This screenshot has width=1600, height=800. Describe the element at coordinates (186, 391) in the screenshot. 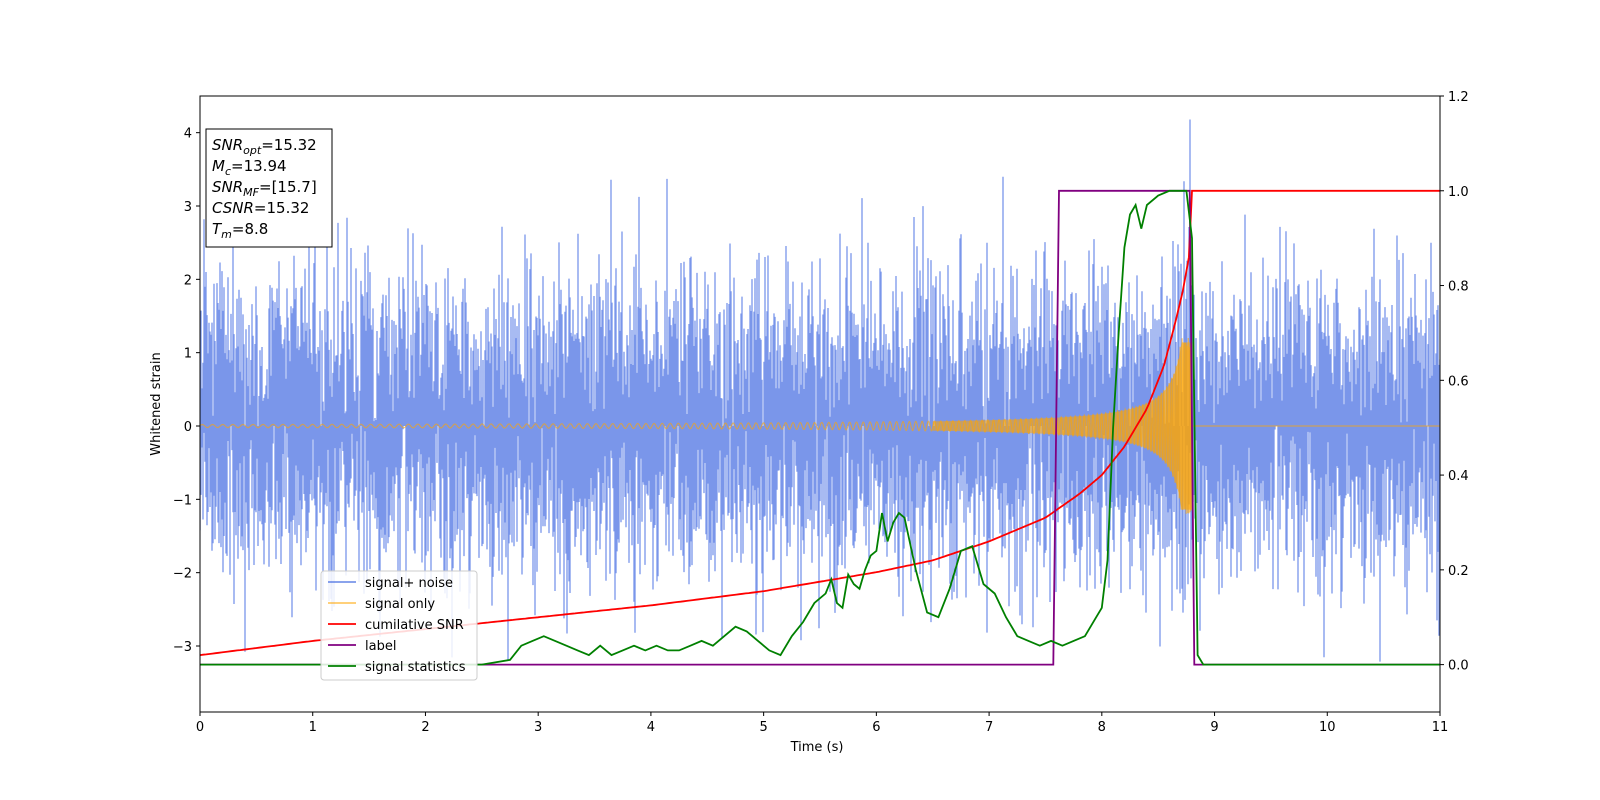

I see `y-axis-left: −3 −2 −1 0 1 2 3 4` at that location.